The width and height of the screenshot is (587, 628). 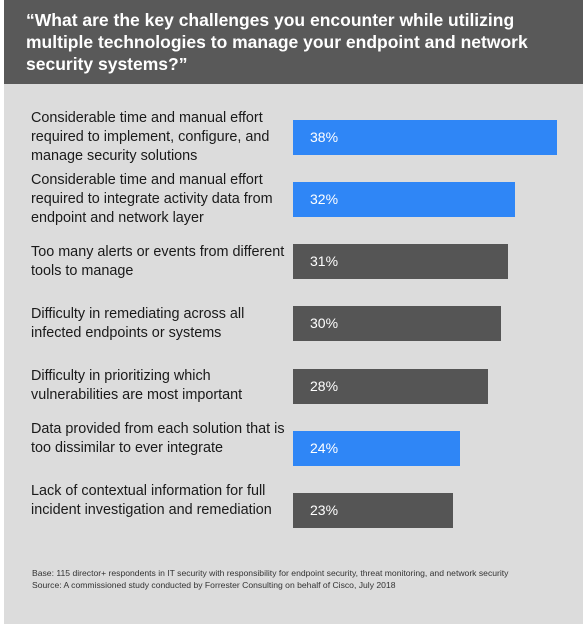 What do you see at coordinates (404, 199) in the screenshot?
I see `bar: 32%` at bounding box center [404, 199].